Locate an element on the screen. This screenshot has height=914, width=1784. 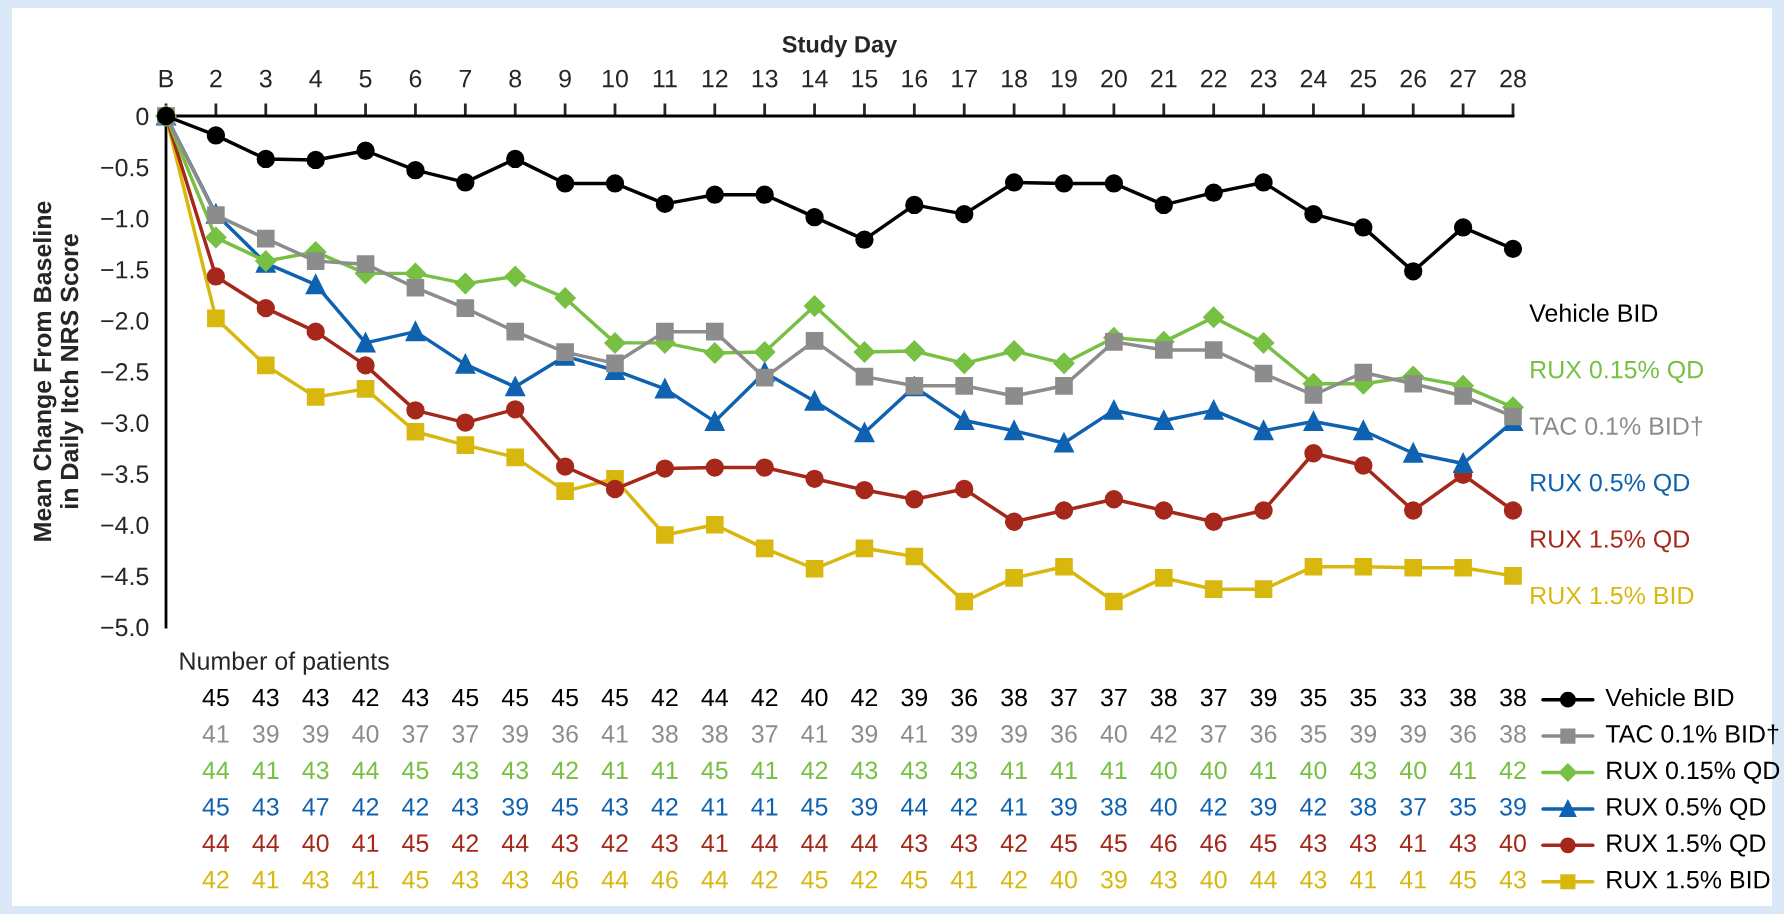
legend-label: RUX 0.15% QD is located at coordinates (1693, 772).